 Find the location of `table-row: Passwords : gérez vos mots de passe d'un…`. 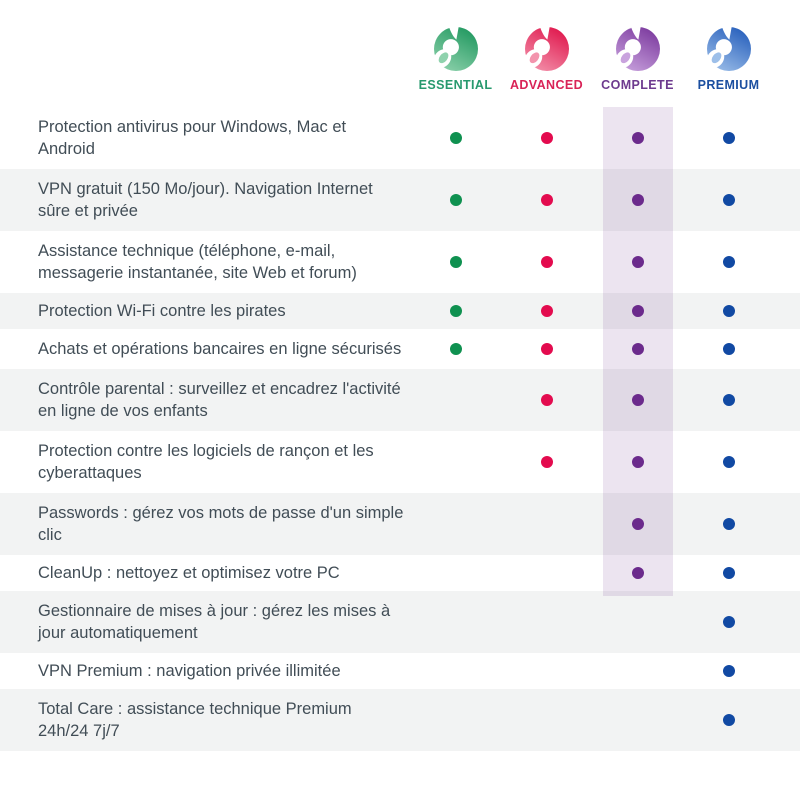

table-row: Passwords : gérez vos mots de passe d'un… is located at coordinates (400, 524).